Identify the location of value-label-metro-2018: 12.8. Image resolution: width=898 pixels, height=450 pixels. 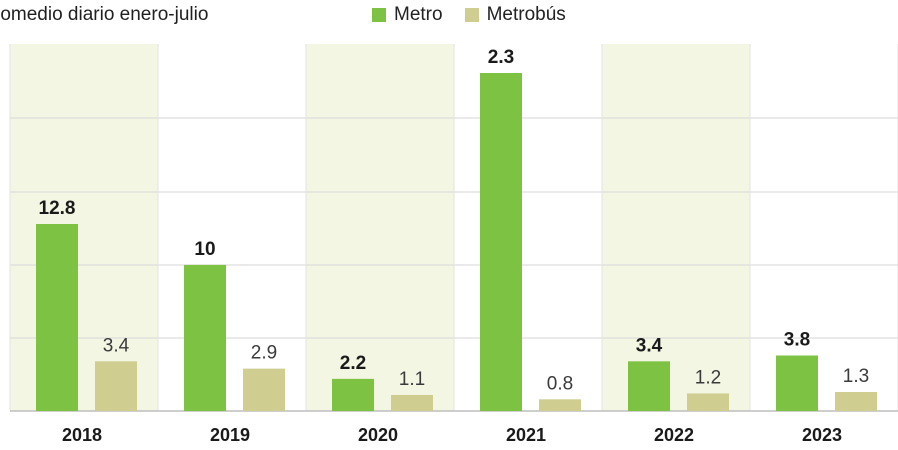
(57, 208).